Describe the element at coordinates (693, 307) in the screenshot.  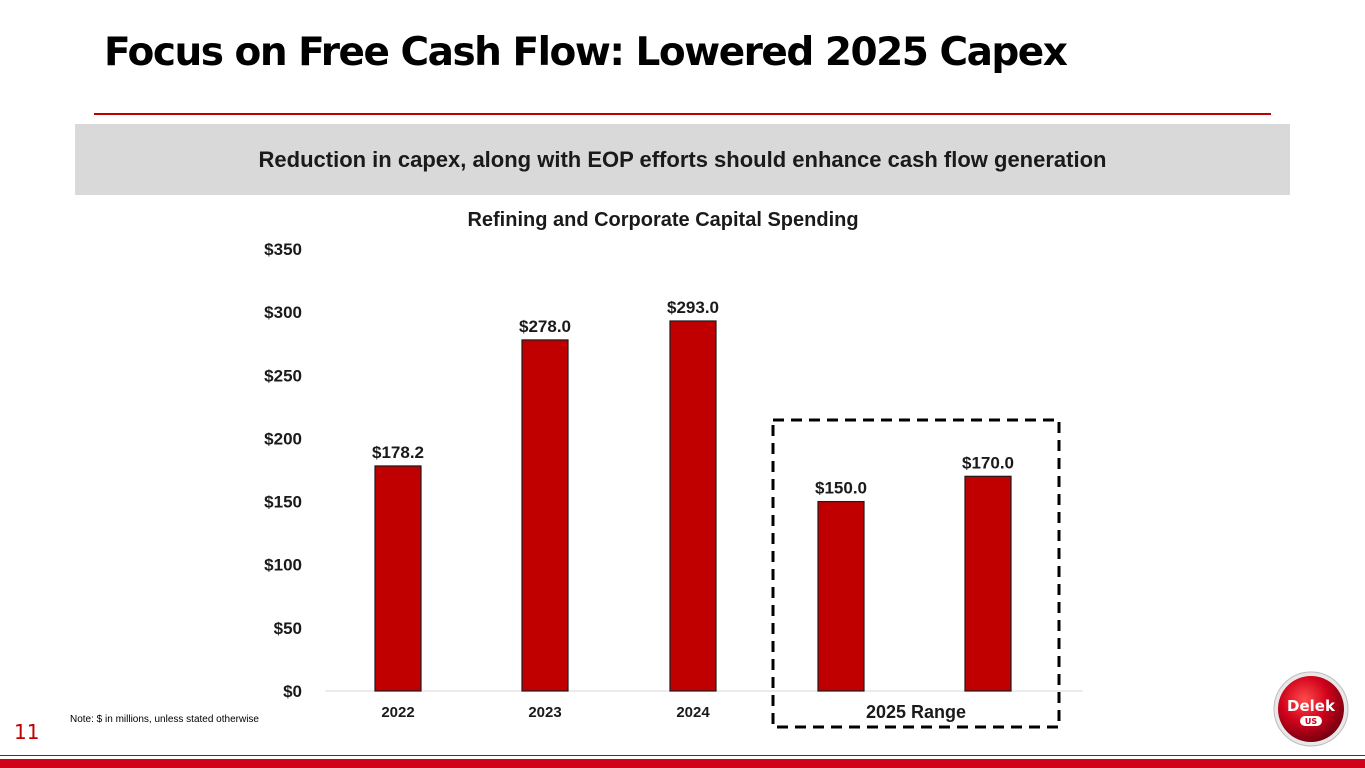
I see `bar-data-label: $293.0` at that location.